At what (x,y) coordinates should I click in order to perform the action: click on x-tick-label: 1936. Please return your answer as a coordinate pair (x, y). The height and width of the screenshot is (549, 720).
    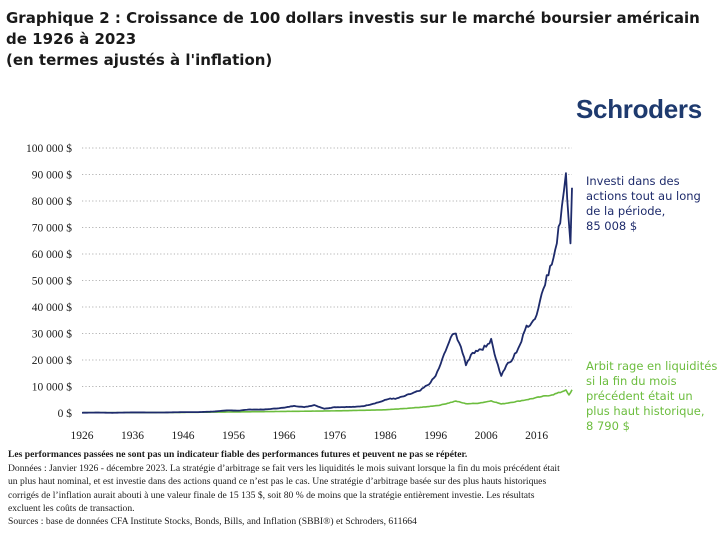
    Looking at the image, I should click on (132, 436).